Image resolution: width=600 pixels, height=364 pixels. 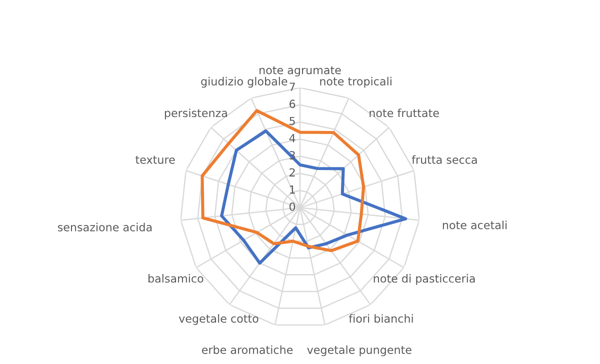 I want to click on spoke-label: frutta secca, so click(x=444, y=159).